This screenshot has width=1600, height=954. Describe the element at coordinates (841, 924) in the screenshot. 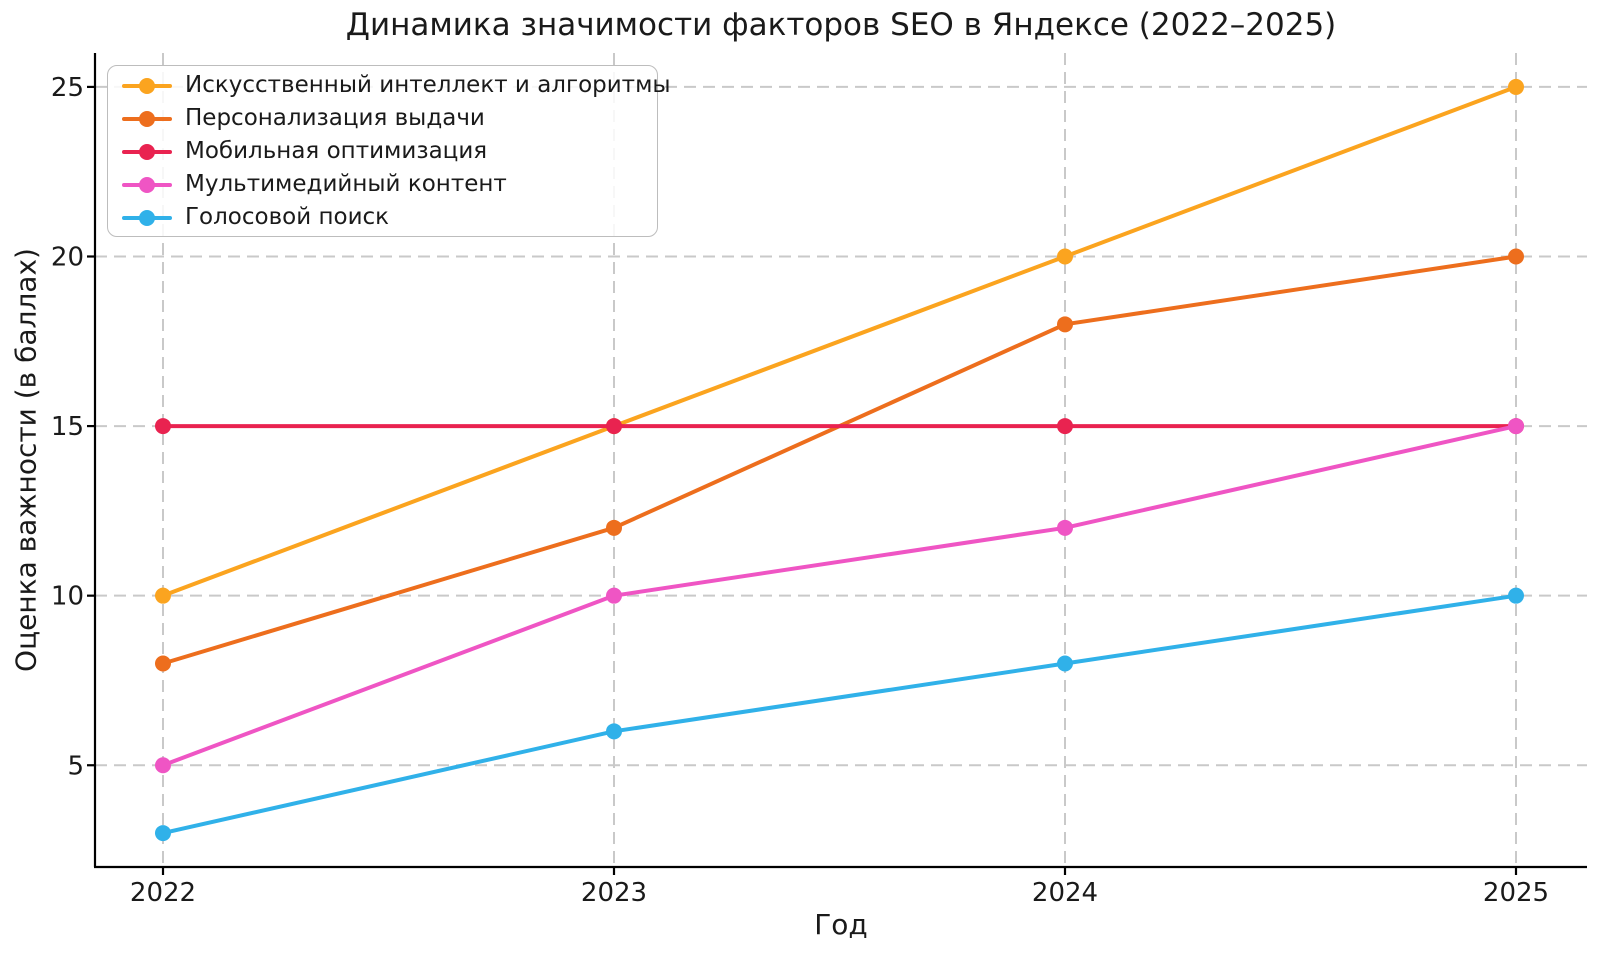

I see `x-axis-label: Год` at that location.